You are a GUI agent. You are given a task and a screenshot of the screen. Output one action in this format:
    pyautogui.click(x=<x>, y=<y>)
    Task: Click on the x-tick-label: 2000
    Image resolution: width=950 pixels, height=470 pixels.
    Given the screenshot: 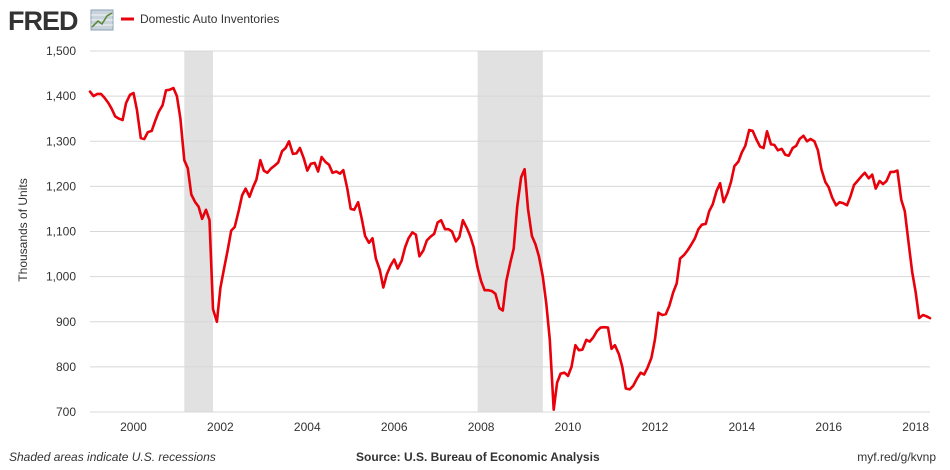 What is the action you would take?
    pyautogui.click(x=133, y=427)
    